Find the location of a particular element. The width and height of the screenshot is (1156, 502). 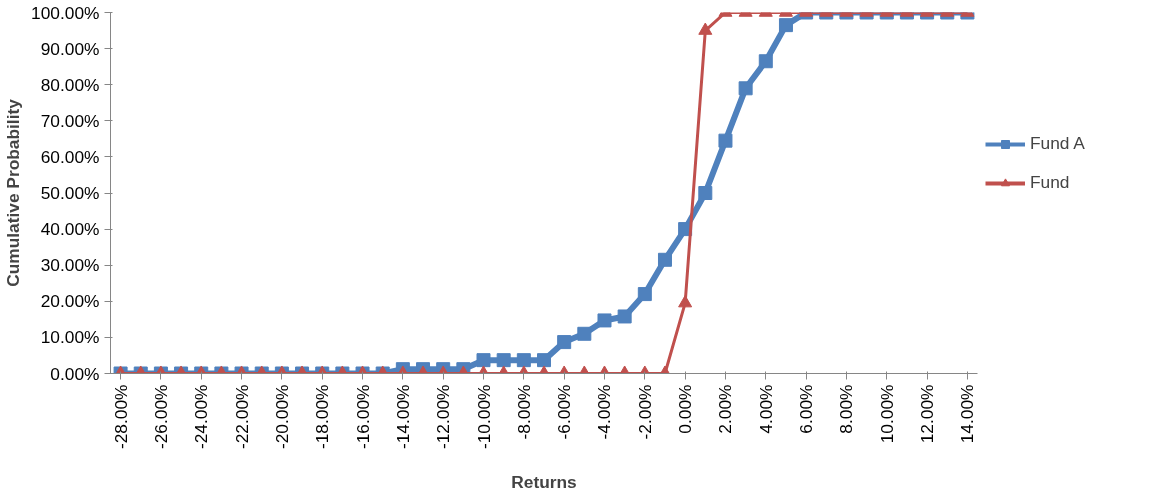

y-tick-label: 70.00% is located at coordinates (70, 120).